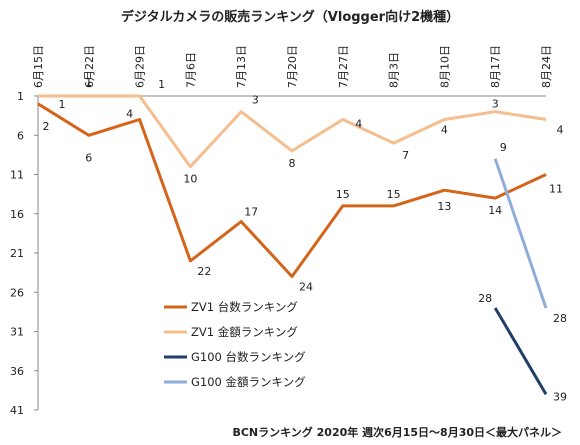 The width and height of the screenshot is (580, 445). Describe the element at coordinates (546, 66) in the screenshot. I see `x-tick-label: 8月24日` at that location.